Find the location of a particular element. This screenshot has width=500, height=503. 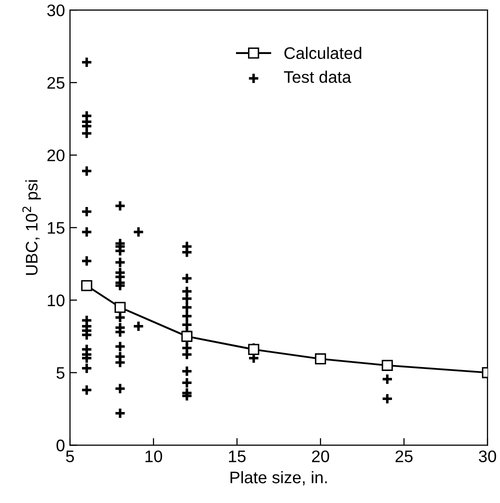

y-tick-label: 20 is located at coordinates (55, 155).